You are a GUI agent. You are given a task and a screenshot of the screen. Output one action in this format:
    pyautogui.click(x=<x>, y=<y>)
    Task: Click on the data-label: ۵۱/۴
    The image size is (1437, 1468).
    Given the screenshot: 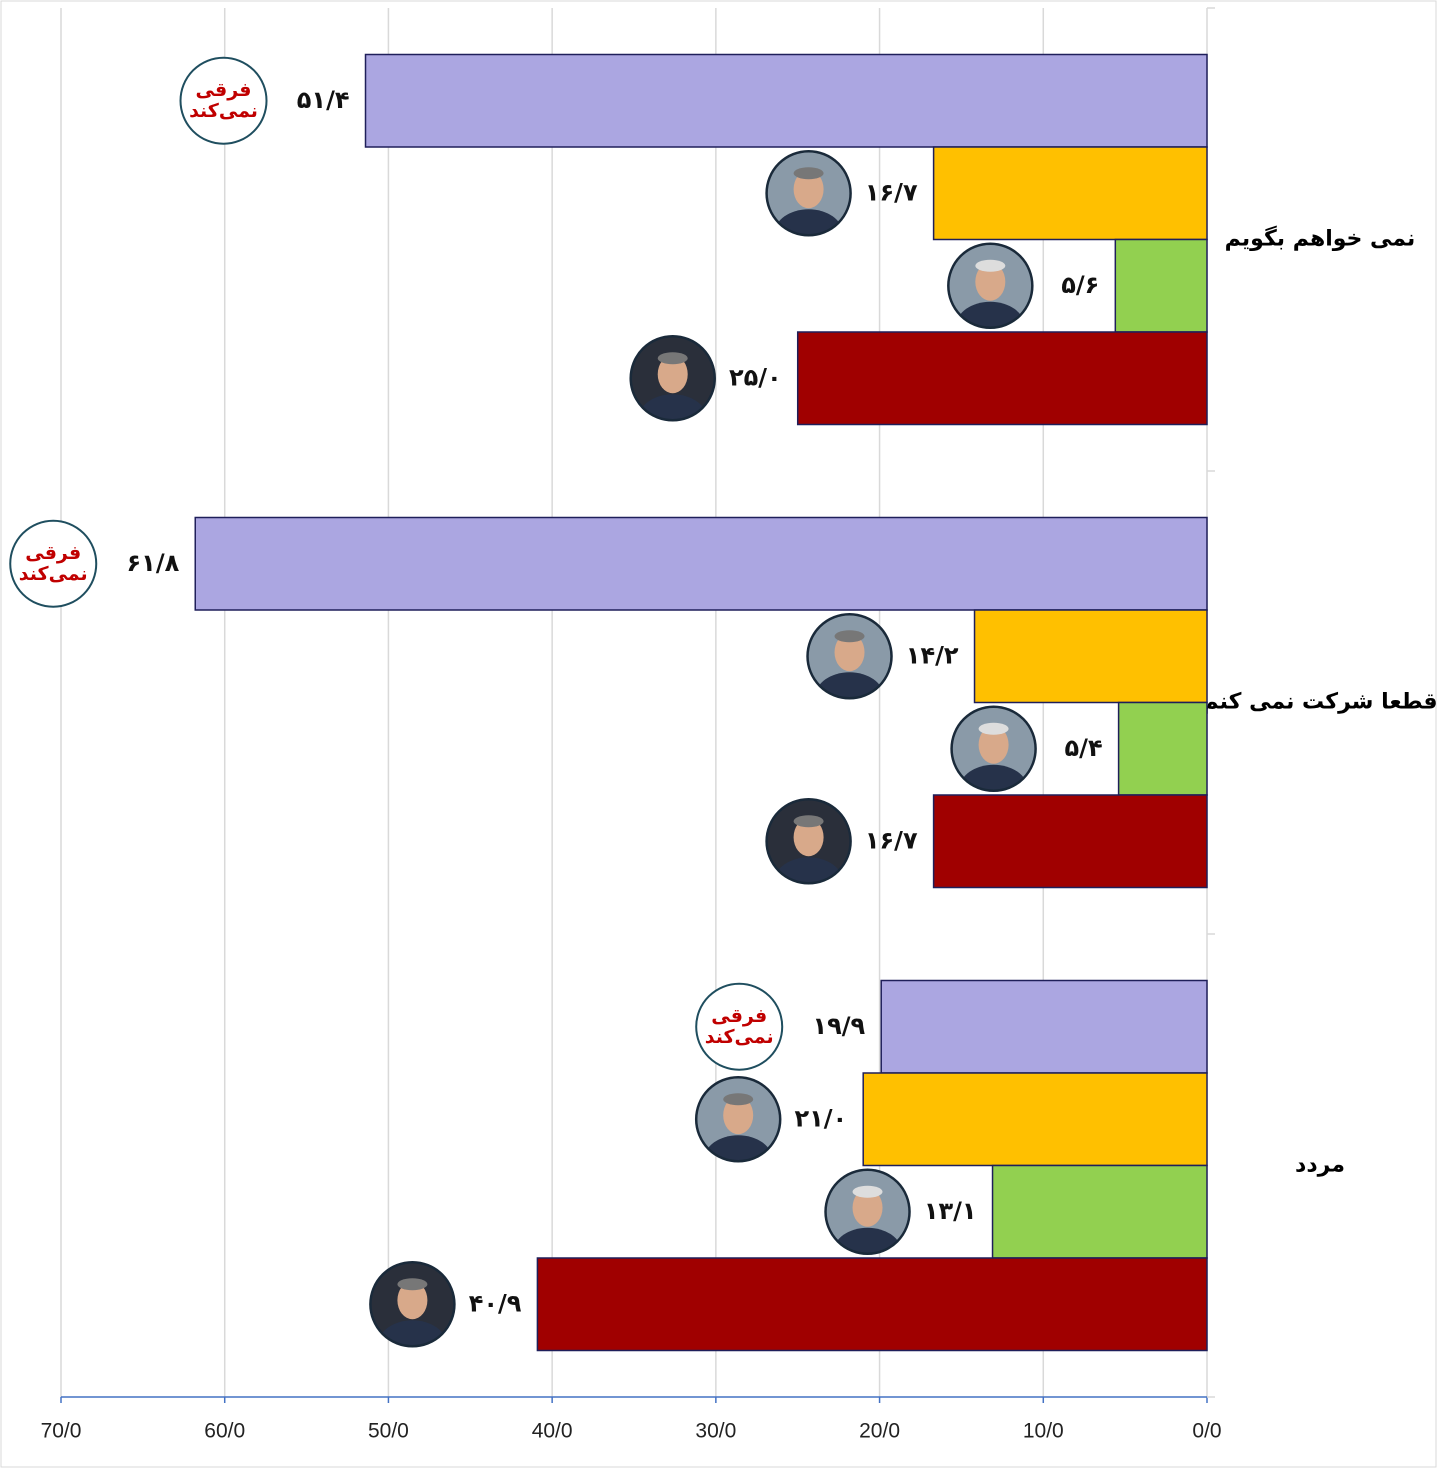 What is the action you would take?
    pyautogui.click(x=323, y=100)
    